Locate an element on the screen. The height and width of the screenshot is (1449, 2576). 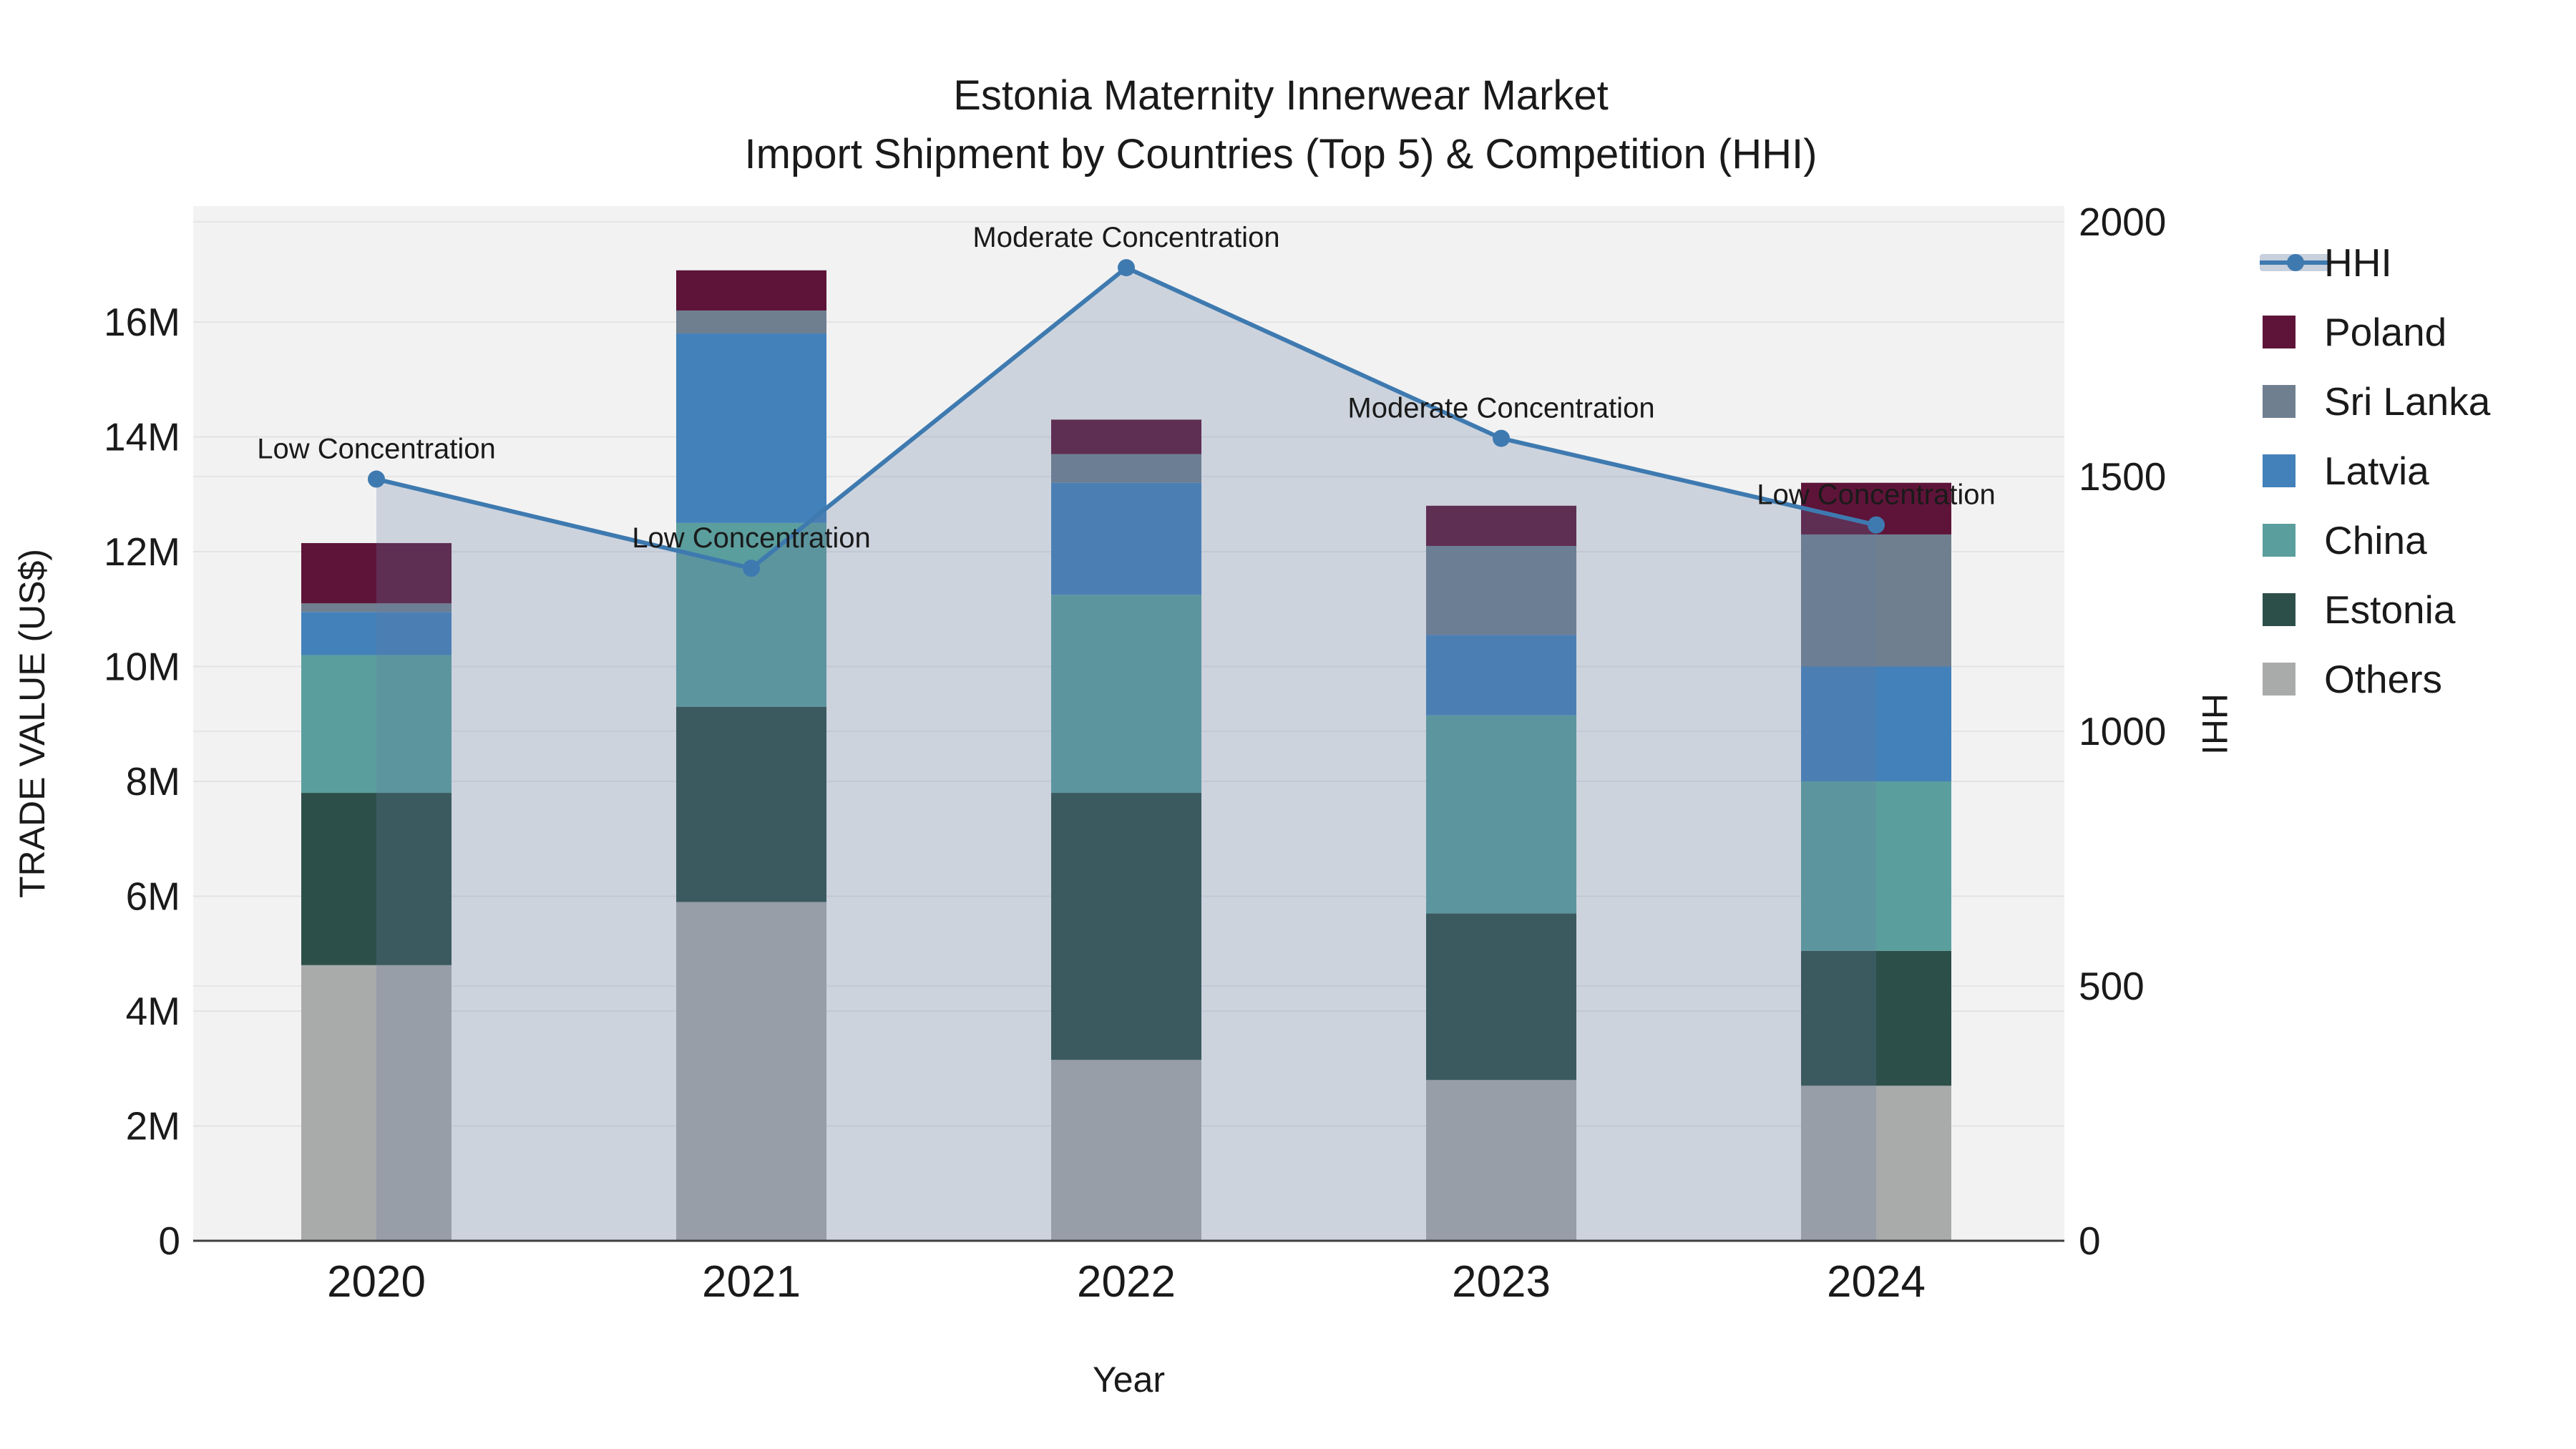
bar-segment-others-2020 is located at coordinates (376, 1103).